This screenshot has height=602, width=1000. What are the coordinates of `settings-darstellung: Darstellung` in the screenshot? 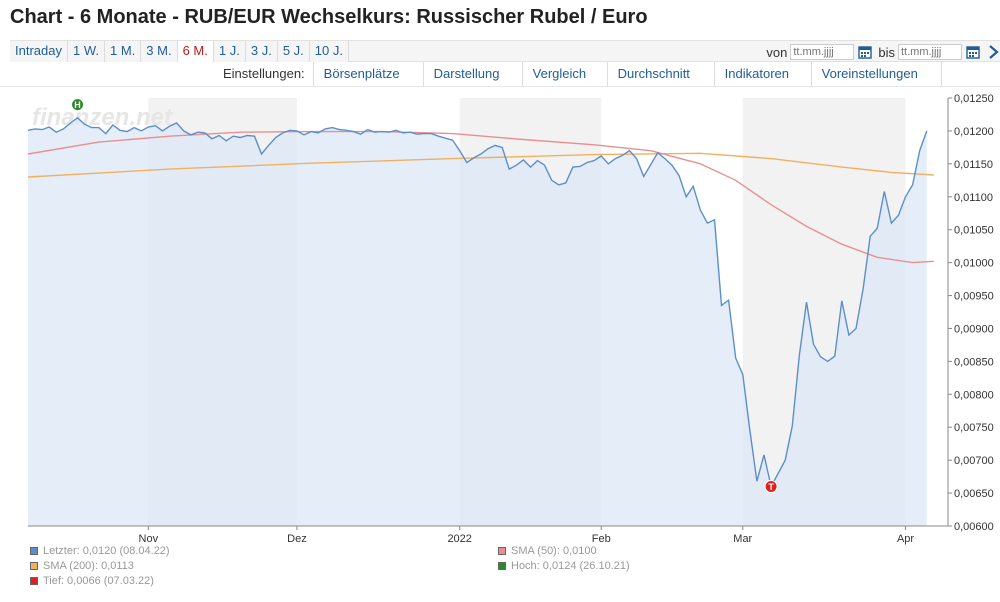 It's located at (472, 74).